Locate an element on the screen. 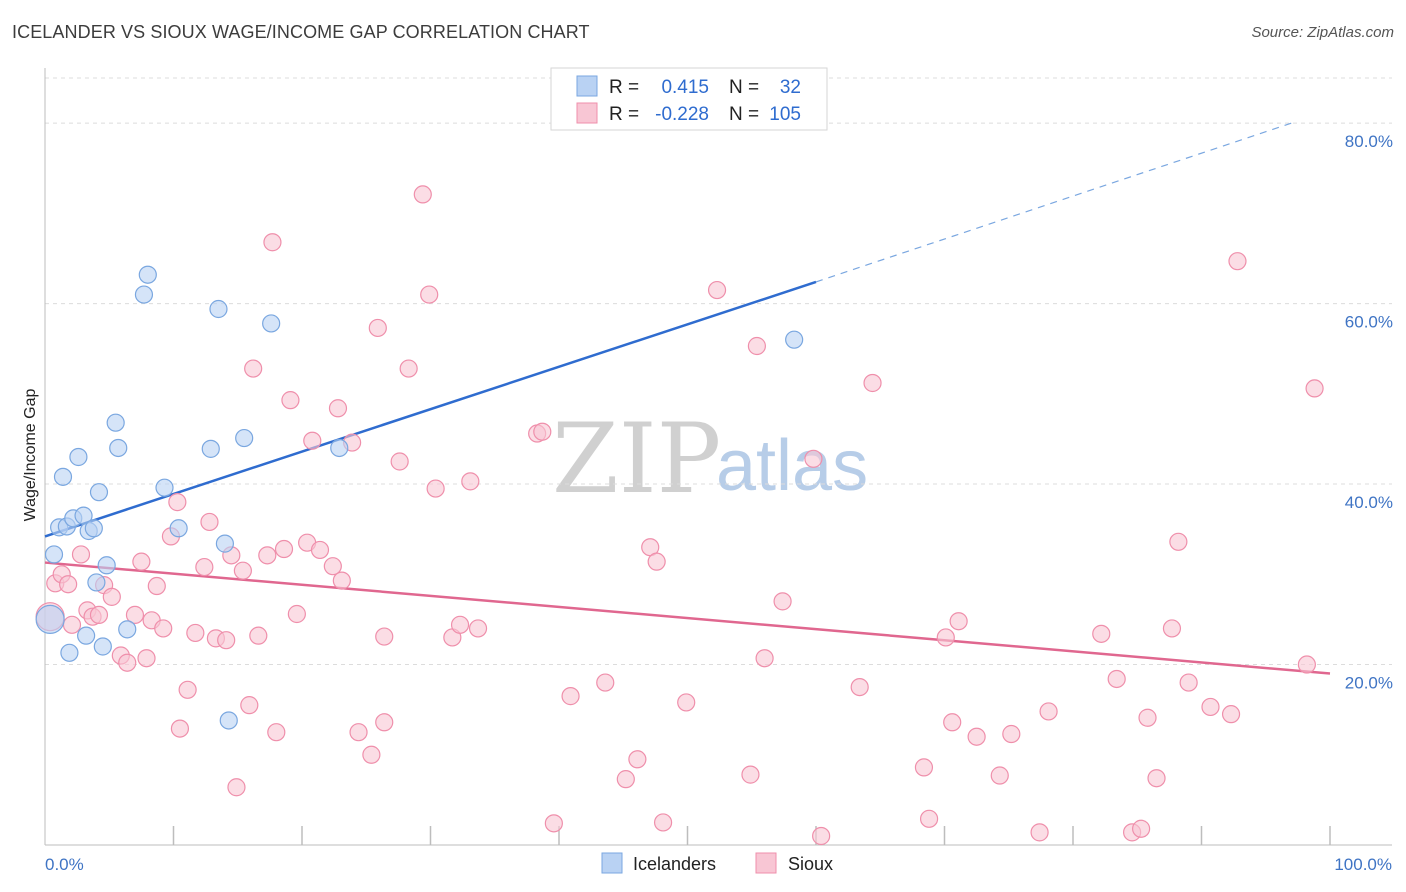  y-axis-label: Wage/Income Gap is located at coordinates (30, 455).